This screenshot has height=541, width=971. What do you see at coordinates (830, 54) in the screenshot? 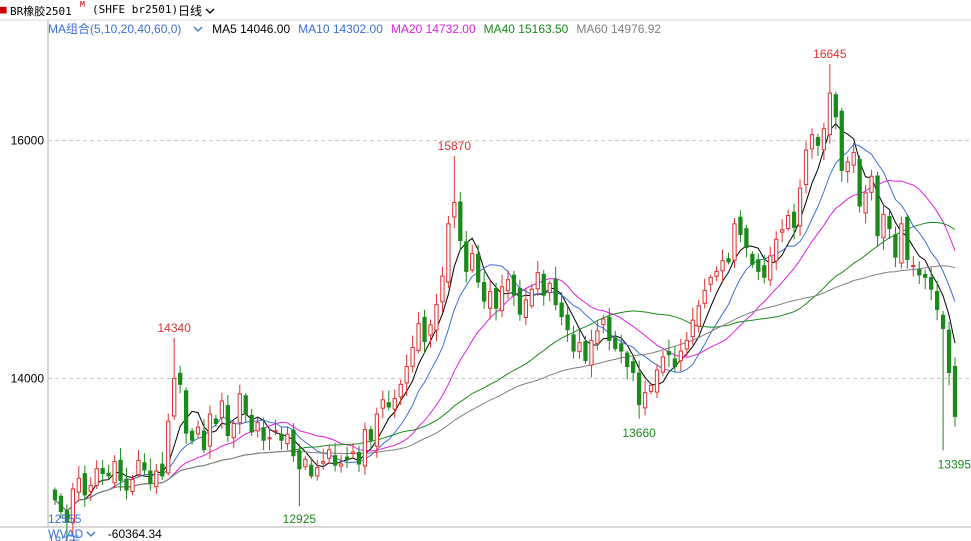
I see `price-annotation: 16645` at bounding box center [830, 54].